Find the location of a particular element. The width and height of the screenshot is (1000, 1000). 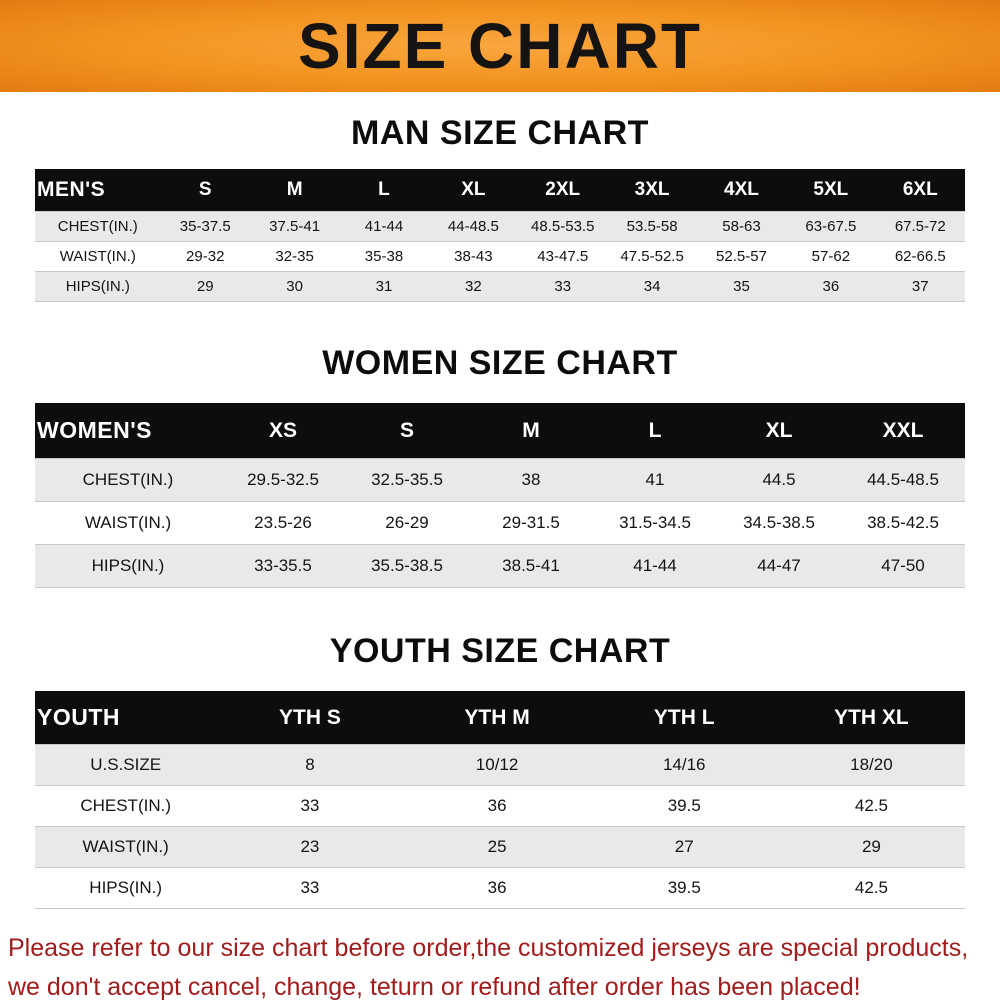

table-row: WAIST(IN.) 23 25 27 29 is located at coordinates (500, 847).